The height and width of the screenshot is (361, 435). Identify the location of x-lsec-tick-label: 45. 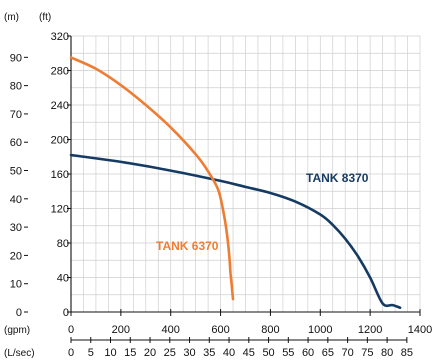
(249, 353).